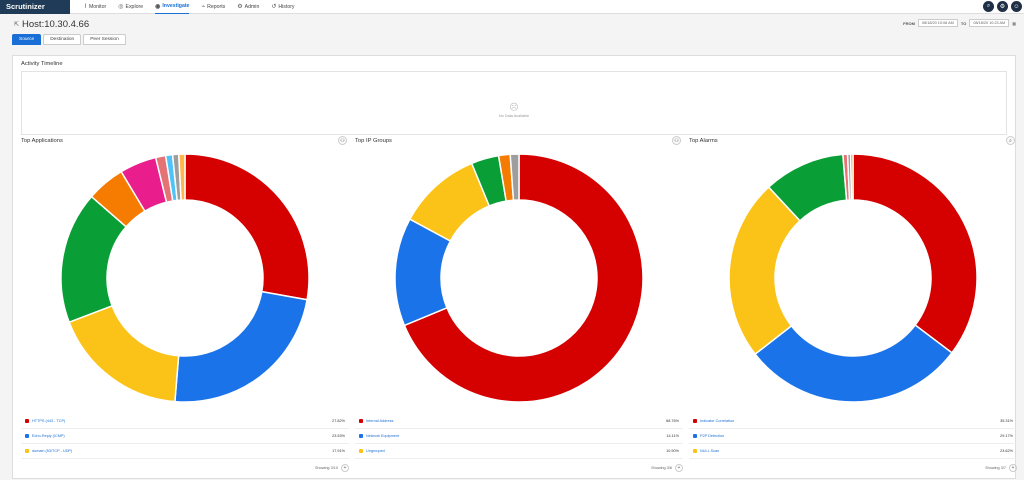  Describe the element at coordinates (62, 39) in the screenshot. I see `tab-destination: Destination` at that location.